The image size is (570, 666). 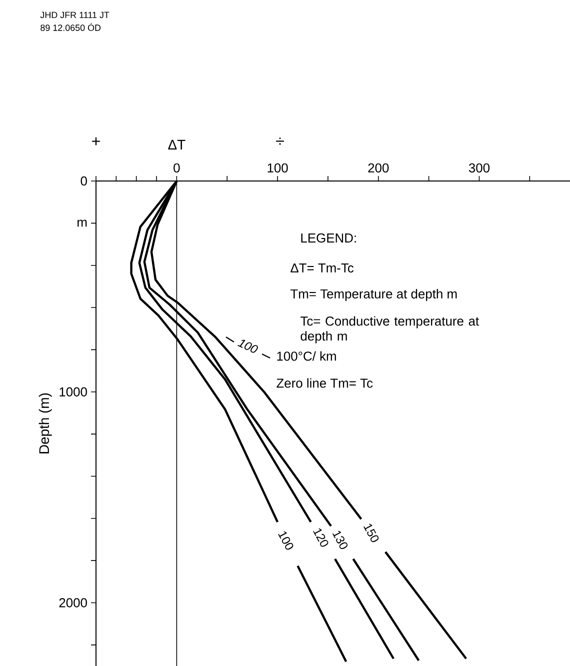 What do you see at coordinates (83, 181) in the screenshot?
I see `y-tick-label: 0` at bounding box center [83, 181].